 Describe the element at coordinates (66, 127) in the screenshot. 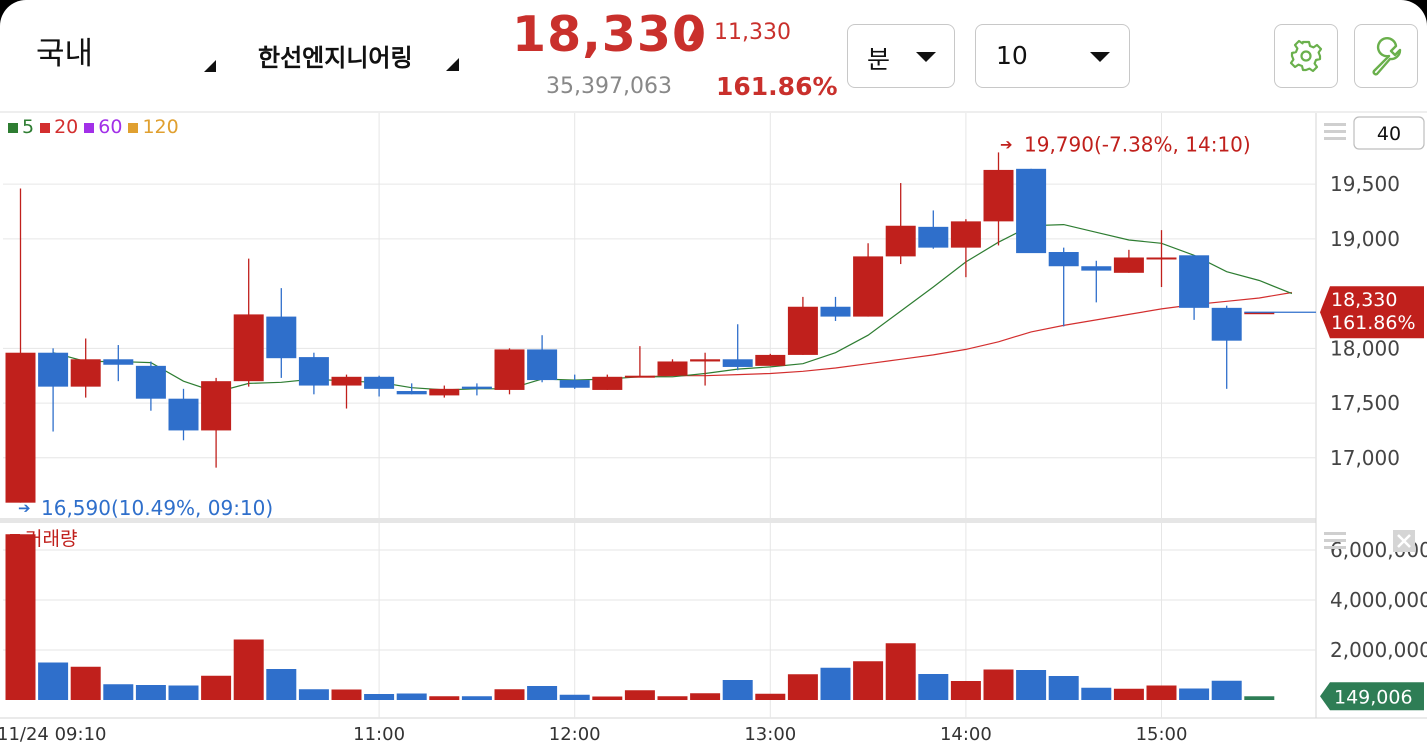

I see `ma-legend-label: 20` at that location.